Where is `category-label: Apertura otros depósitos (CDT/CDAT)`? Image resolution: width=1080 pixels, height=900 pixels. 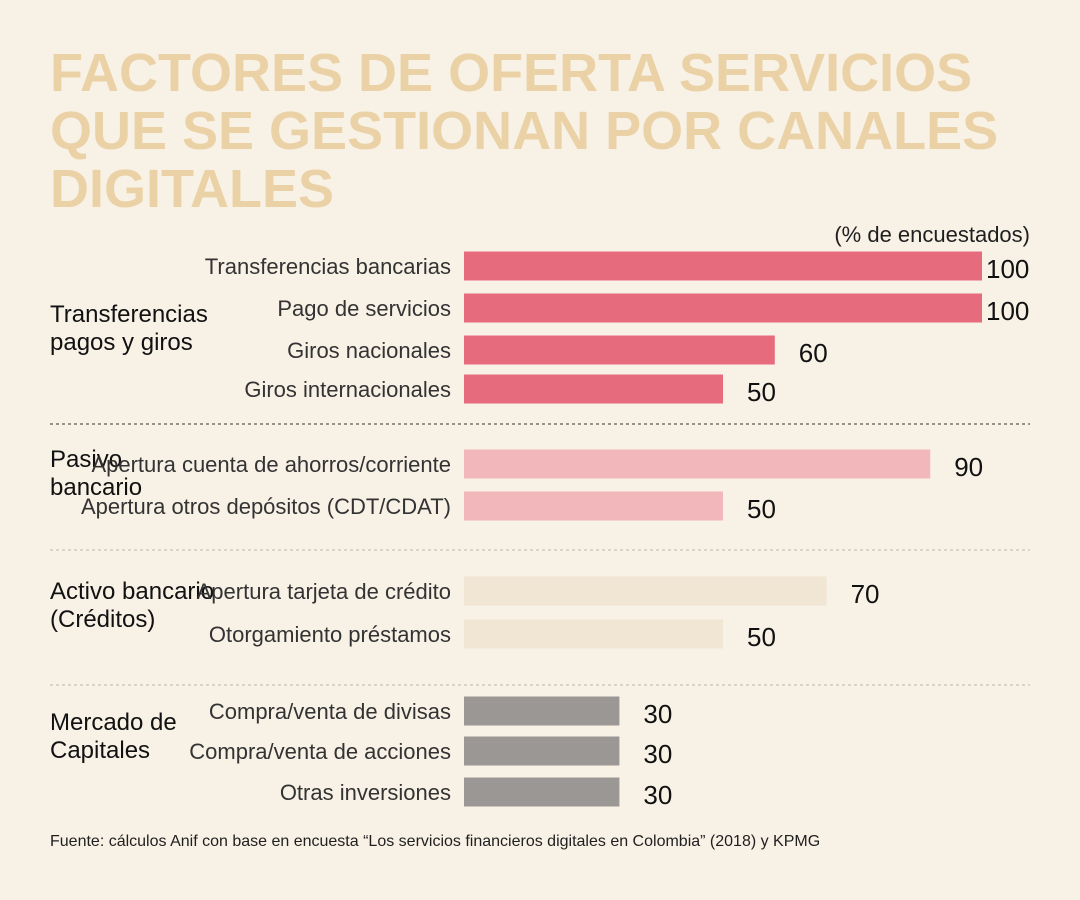
category-label: Apertura otros depósitos (CDT/CDAT) is located at coordinates (266, 506).